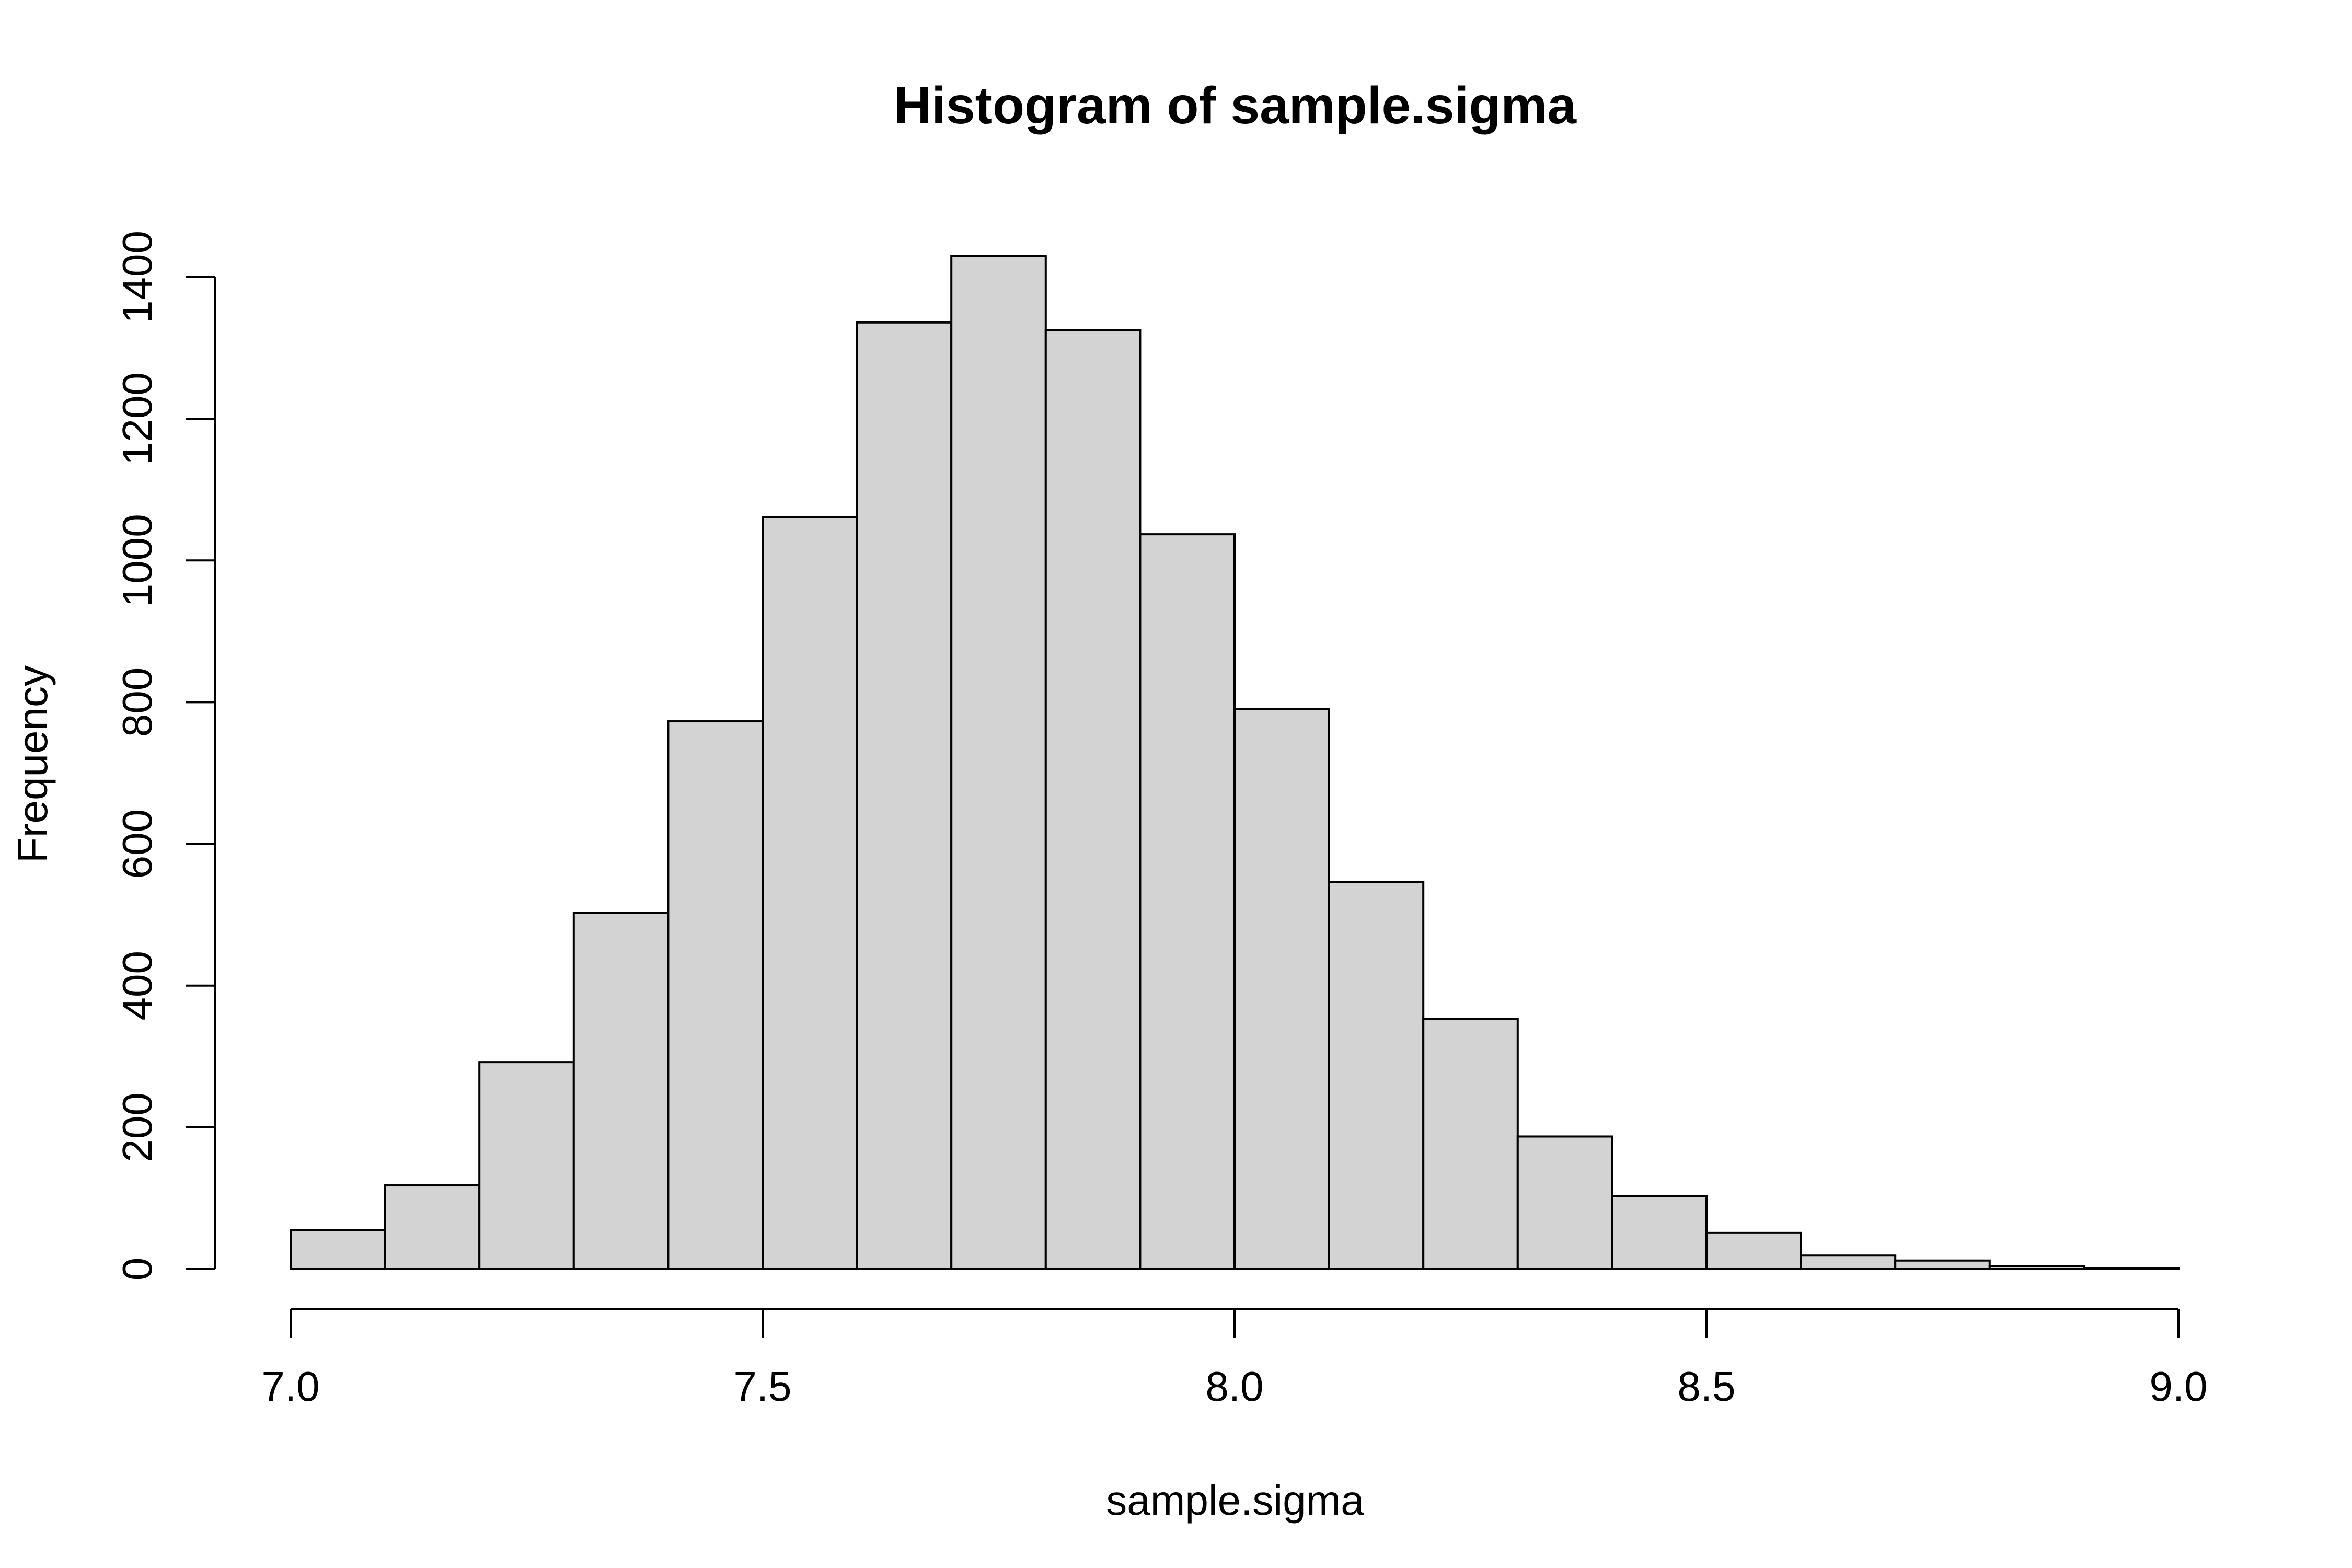  What do you see at coordinates (137, 1127) in the screenshot?
I see `y-tick-label: 200` at bounding box center [137, 1127].